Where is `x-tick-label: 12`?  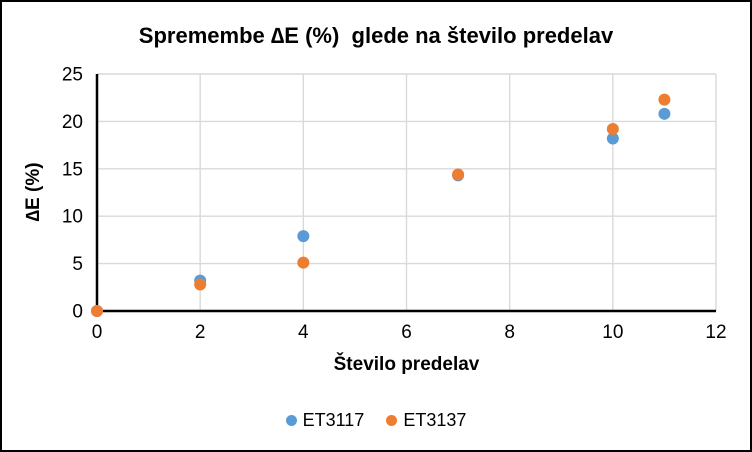
x-tick-label: 12 is located at coordinates (715, 332).